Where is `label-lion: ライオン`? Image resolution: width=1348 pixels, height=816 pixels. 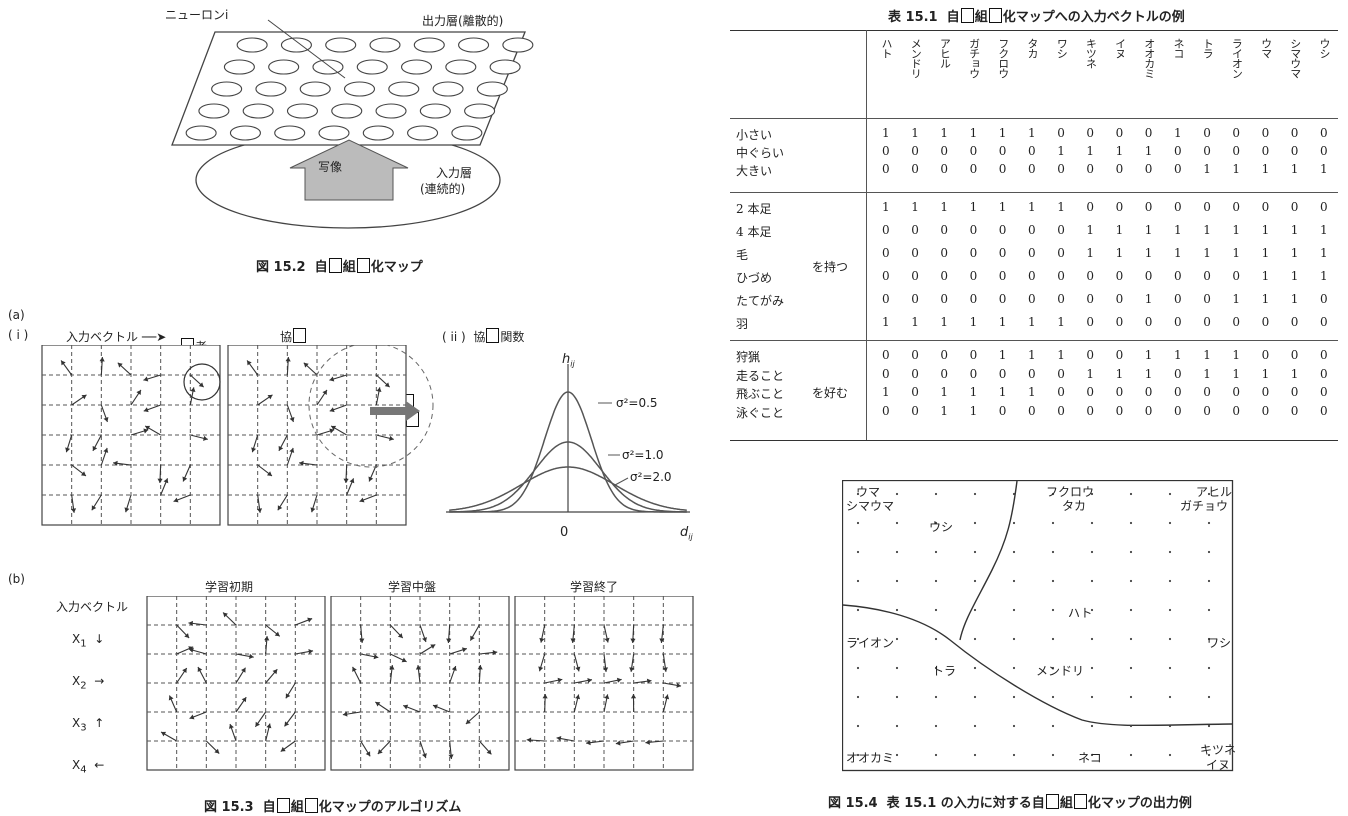 label-lion: ライオン is located at coordinates (870, 643).